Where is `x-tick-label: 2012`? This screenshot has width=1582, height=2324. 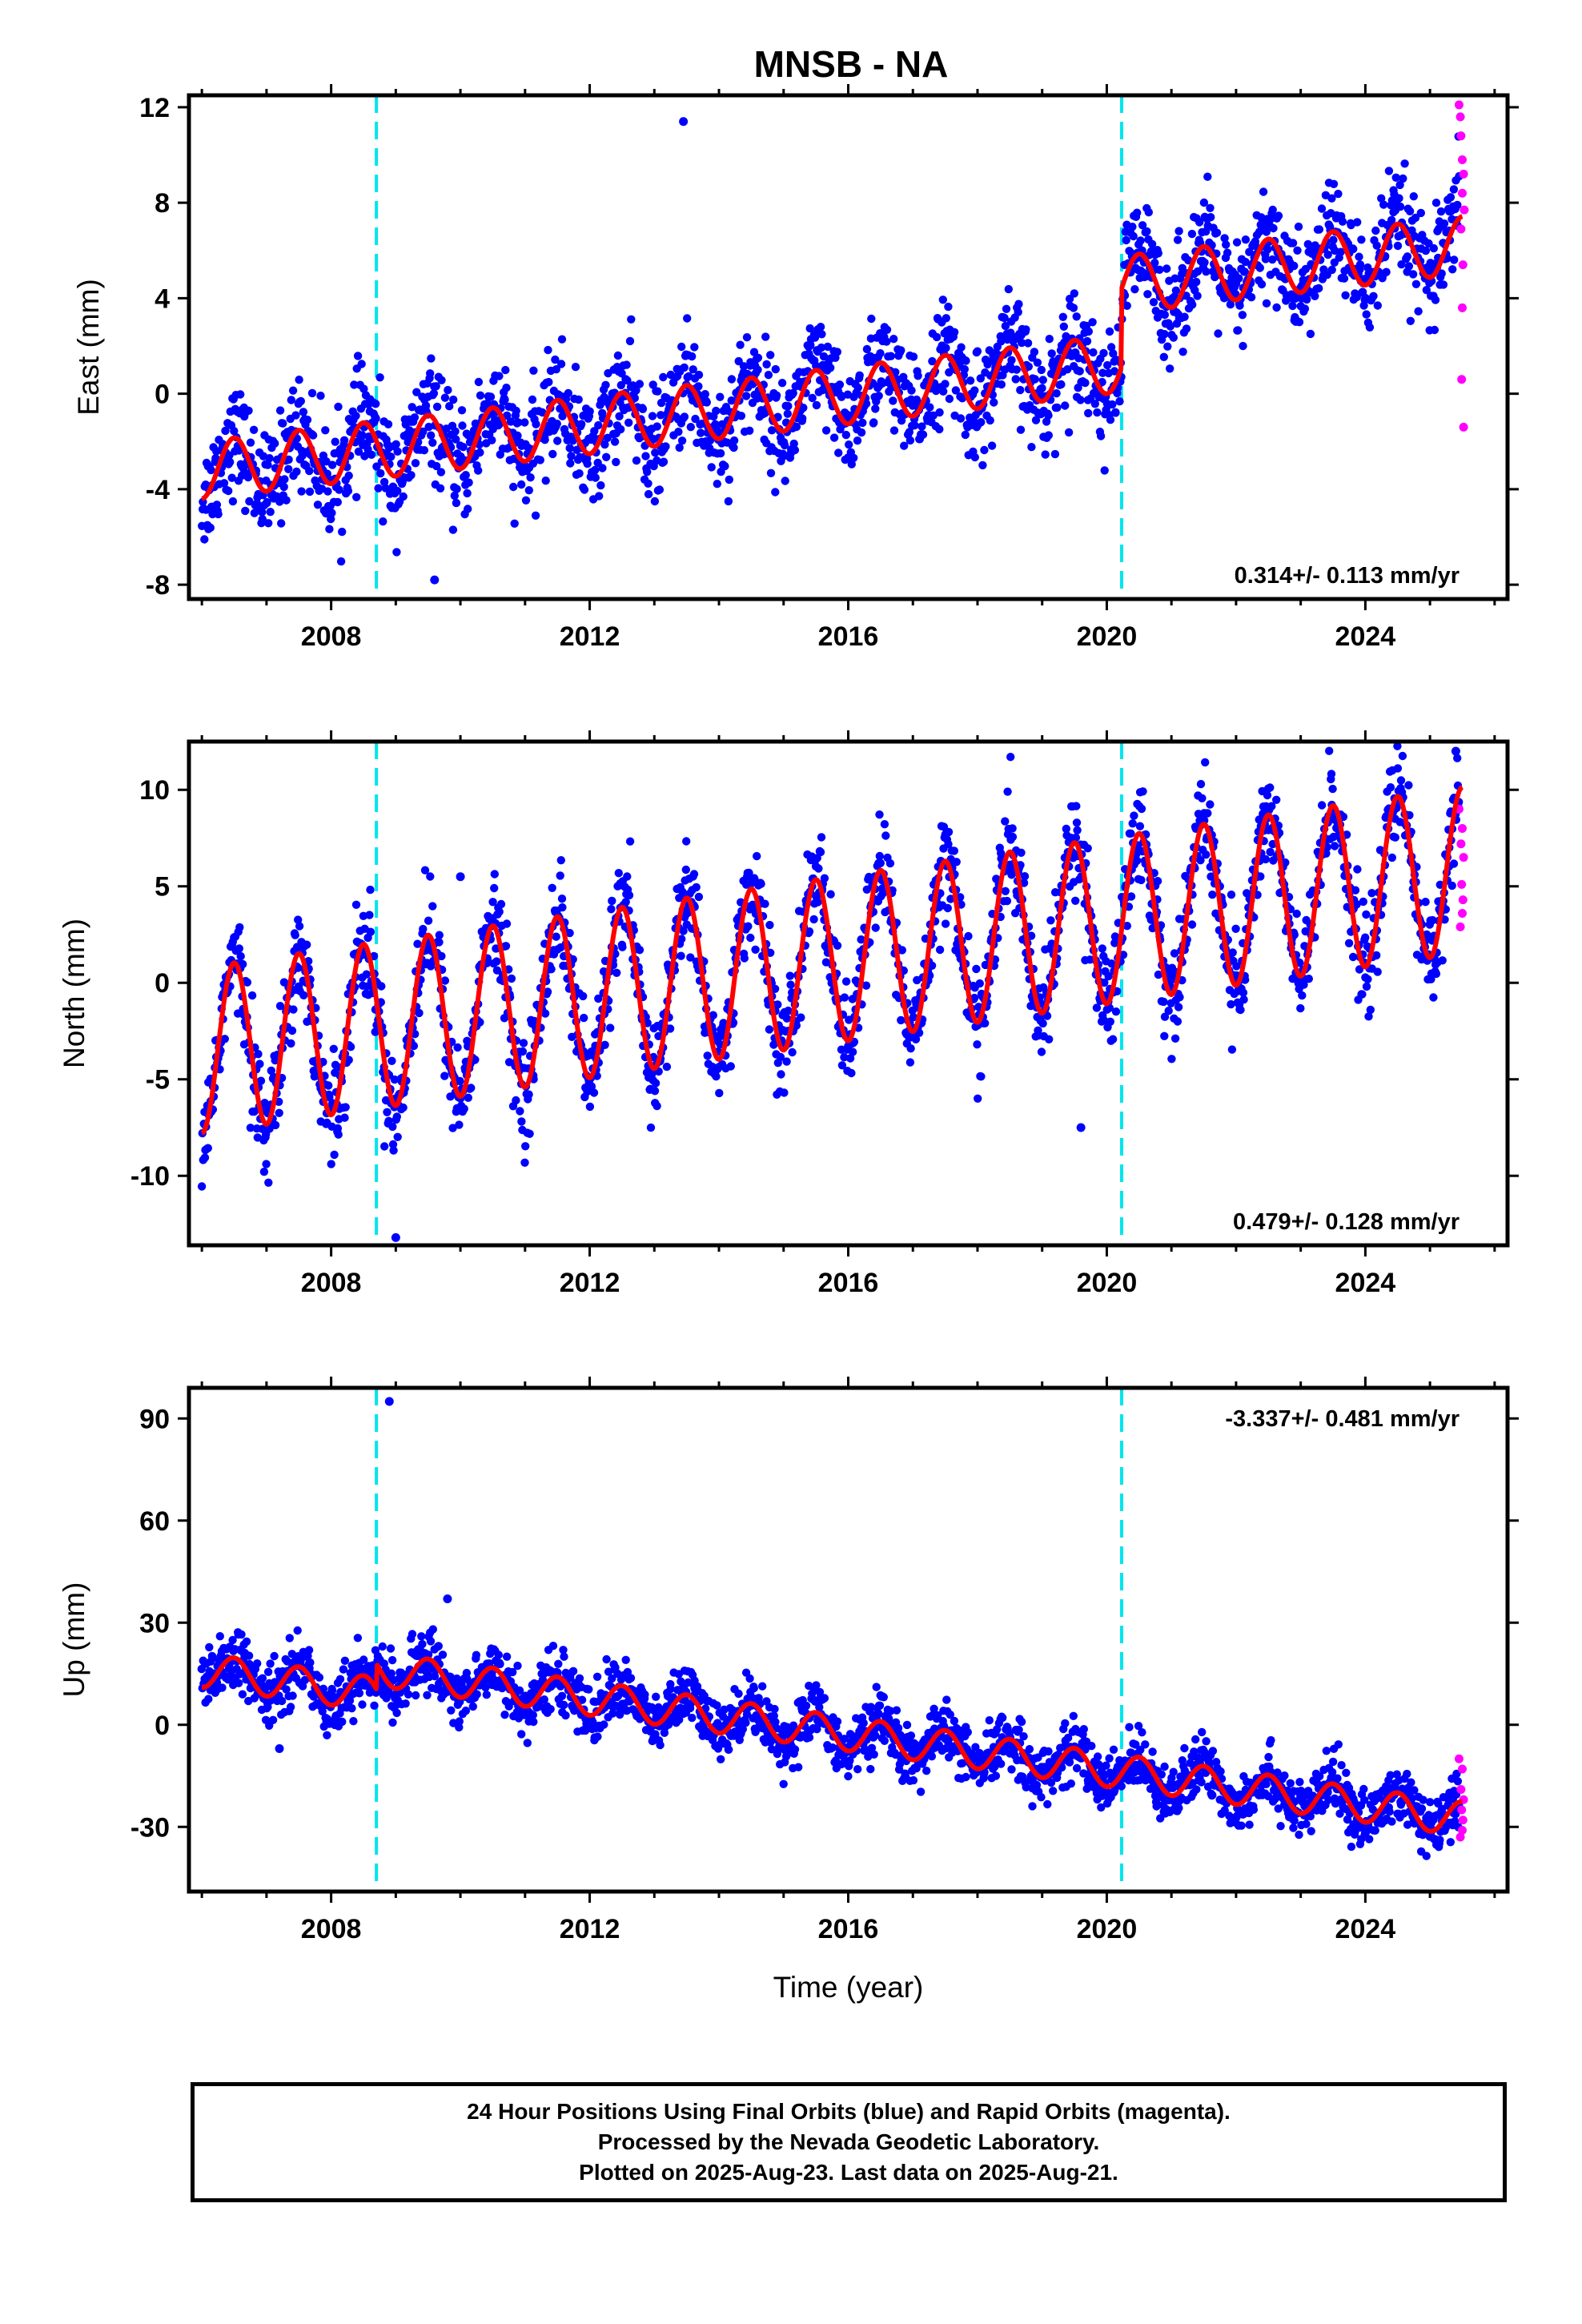 x-tick-label: 2012 is located at coordinates (590, 636).